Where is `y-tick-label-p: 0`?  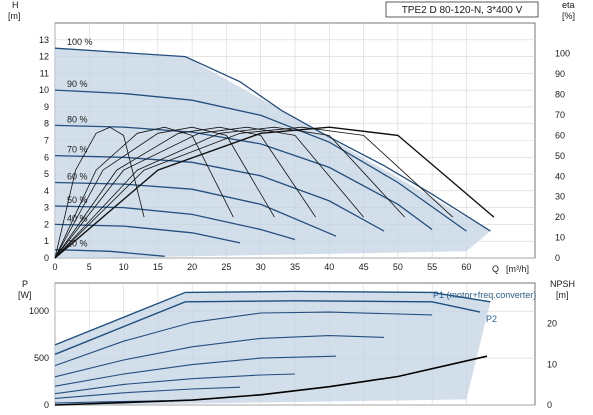 y-tick-label-p: 0 is located at coordinates (46, 405).